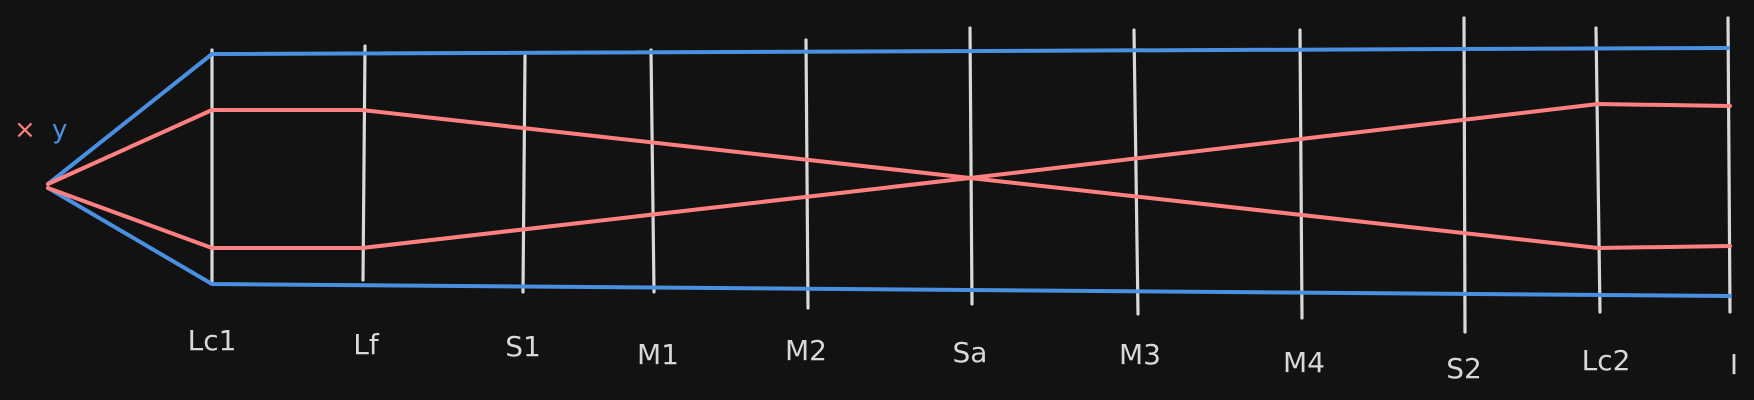  I want to click on element-label-sa: Sa, so click(970, 352).